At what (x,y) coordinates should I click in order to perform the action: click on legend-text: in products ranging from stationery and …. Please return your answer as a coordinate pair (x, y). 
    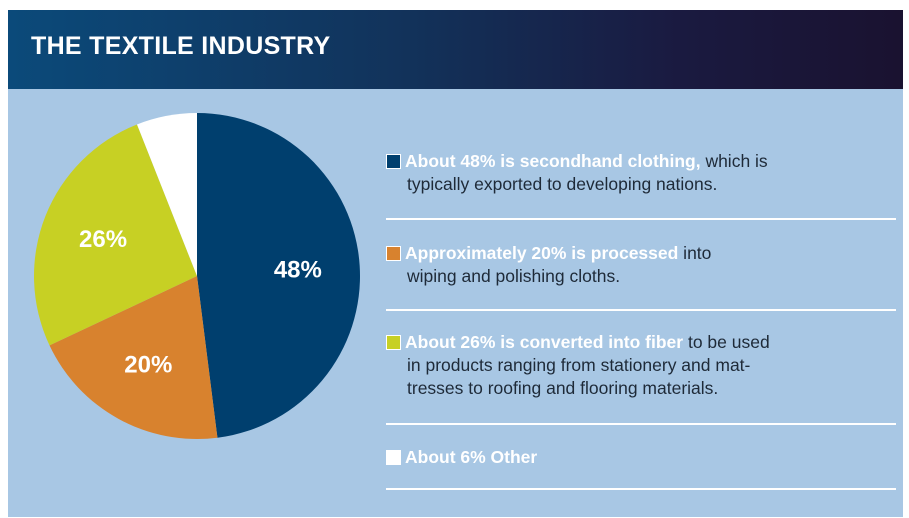
    Looking at the image, I should click on (579, 365).